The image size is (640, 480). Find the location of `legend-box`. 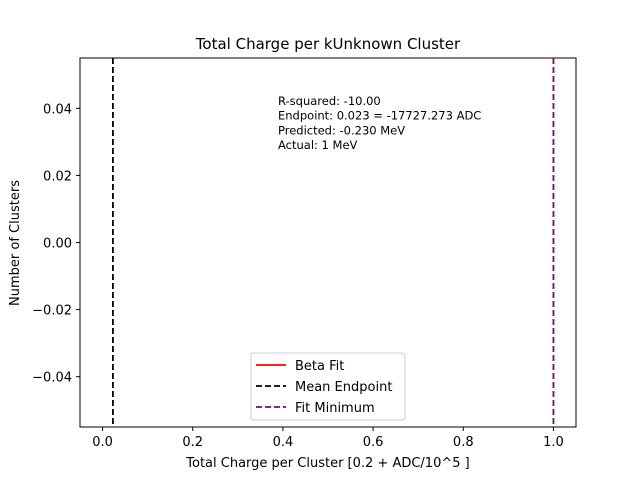

legend-box is located at coordinates (328, 386).